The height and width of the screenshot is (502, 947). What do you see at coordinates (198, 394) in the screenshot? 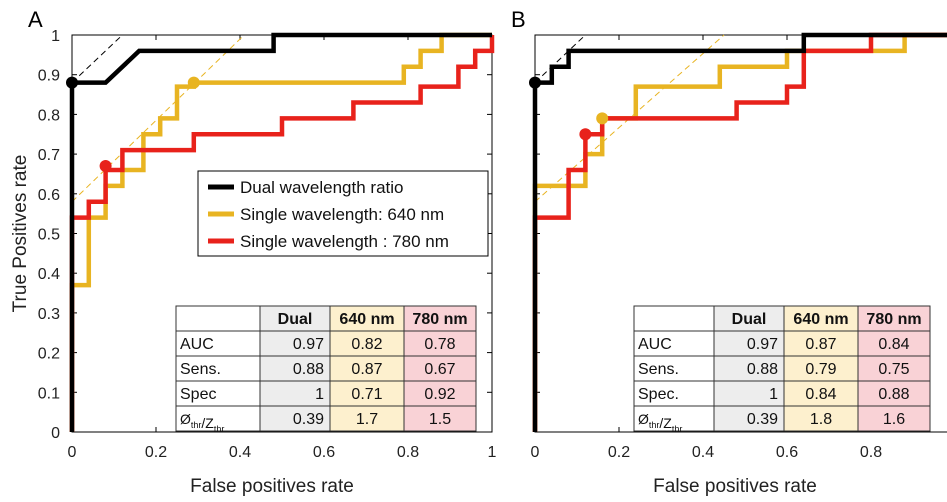
I see `table-row-label: Spec` at bounding box center [198, 394].